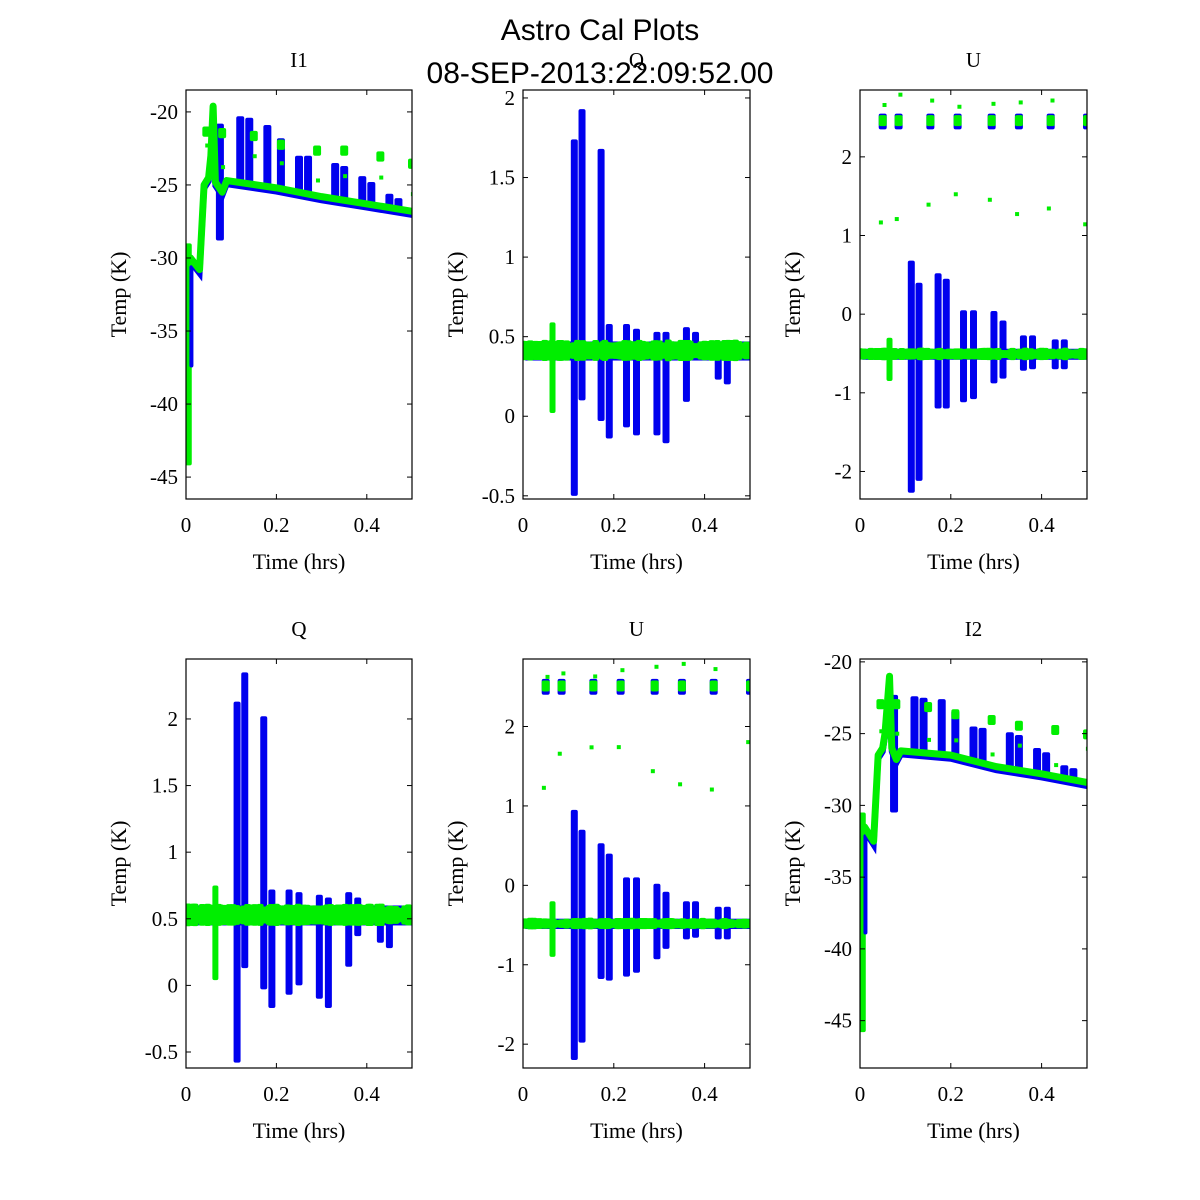 This screenshot has width=1200, height=1200. Describe the element at coordinates (838, 949) in the screenshot. I see `y-tick-label: -40` at that location.